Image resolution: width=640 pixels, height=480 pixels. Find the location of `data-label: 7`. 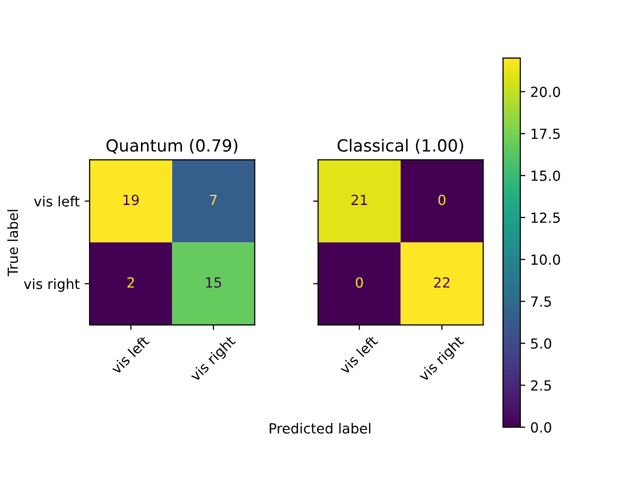

data-label: 7 is located at coordinates (213, 199).